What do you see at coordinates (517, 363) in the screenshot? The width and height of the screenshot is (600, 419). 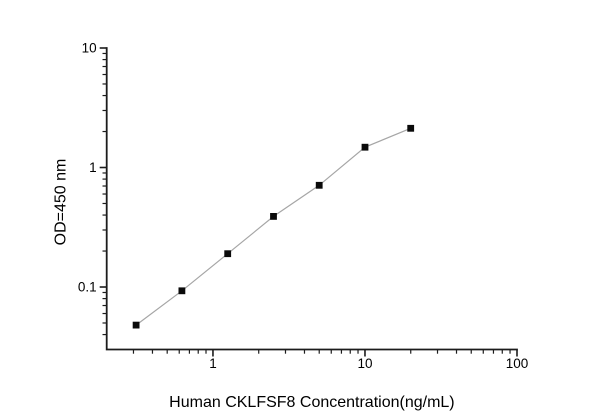 I see `x-axis-tick-label: 100` at bounding box center [517, 363].